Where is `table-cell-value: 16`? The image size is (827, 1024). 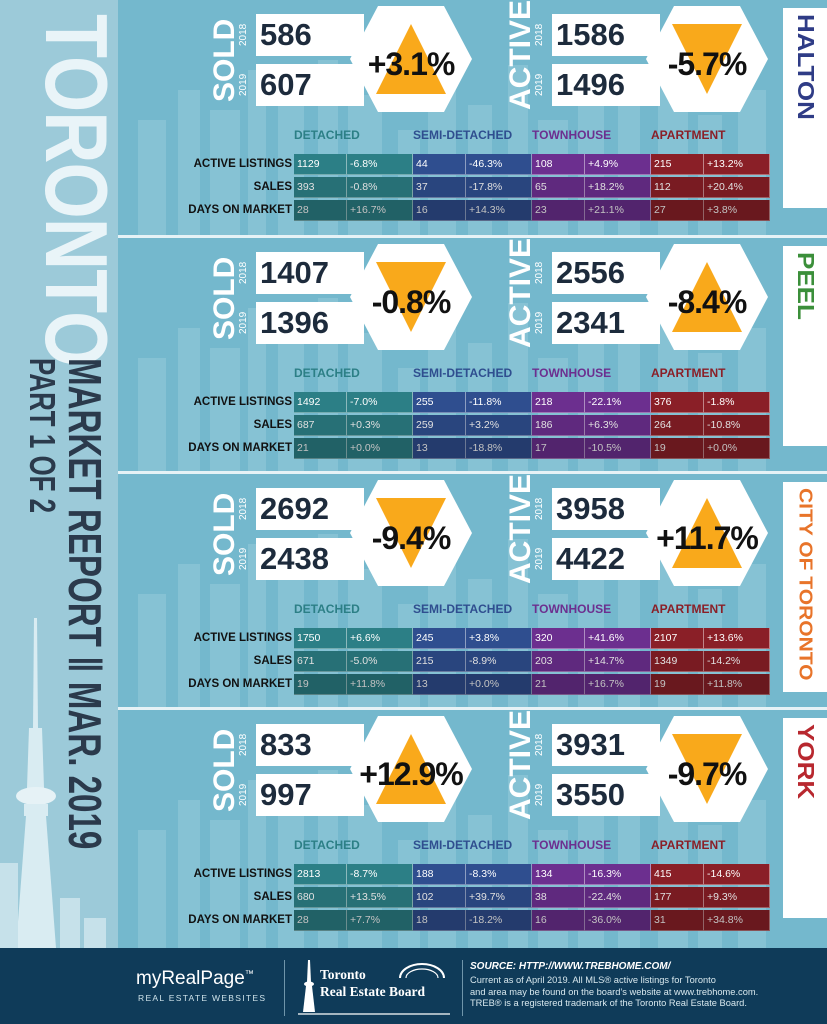
table-cell-value: 16 is located at coordinates (558, 920).